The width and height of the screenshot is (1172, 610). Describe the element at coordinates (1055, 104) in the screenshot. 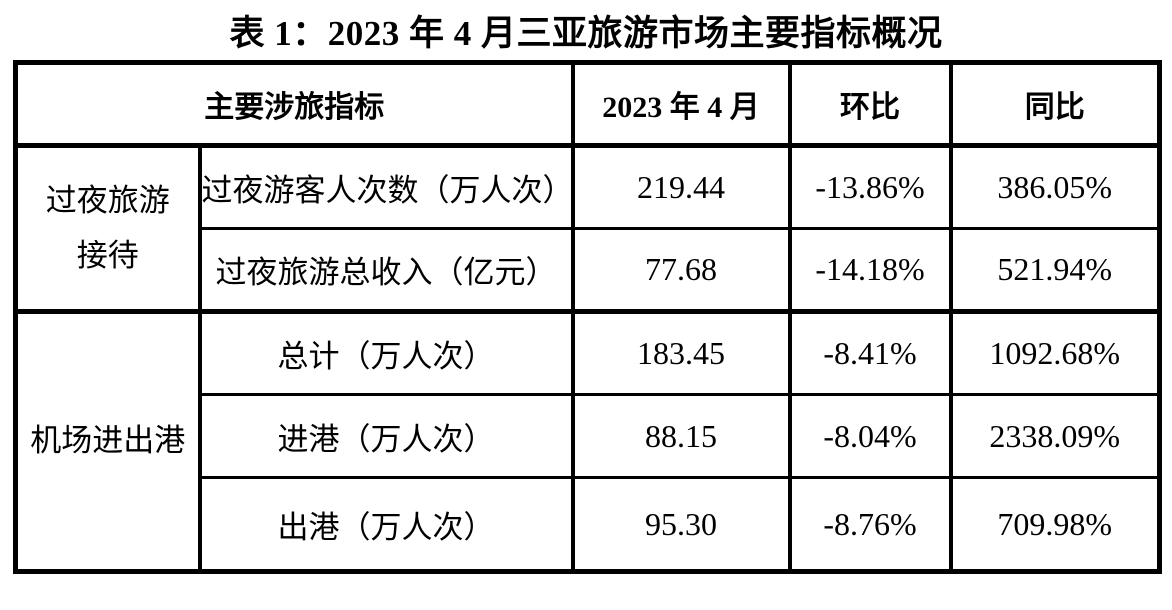

I see `header-cell-yoy: 同比` at that location.